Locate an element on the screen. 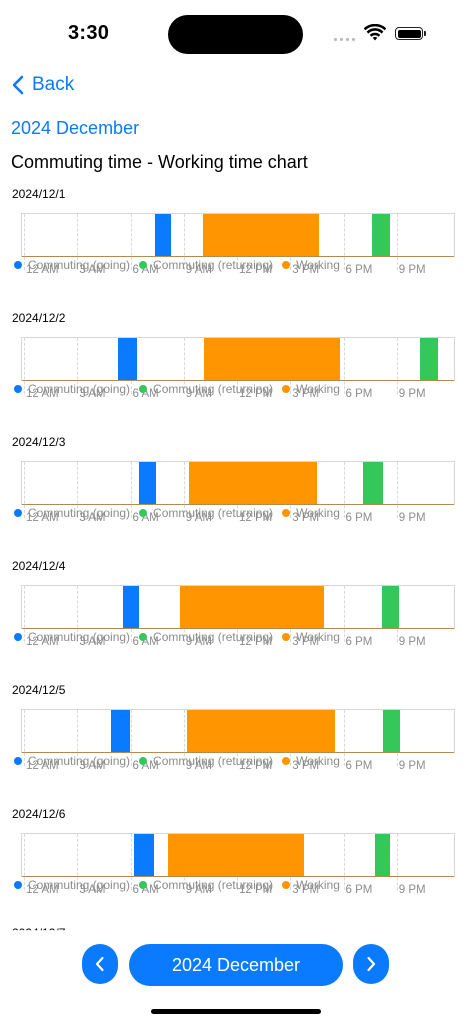 This screenshot has height=1024, width=471. next-month-button is located at coordinates (371, 964).